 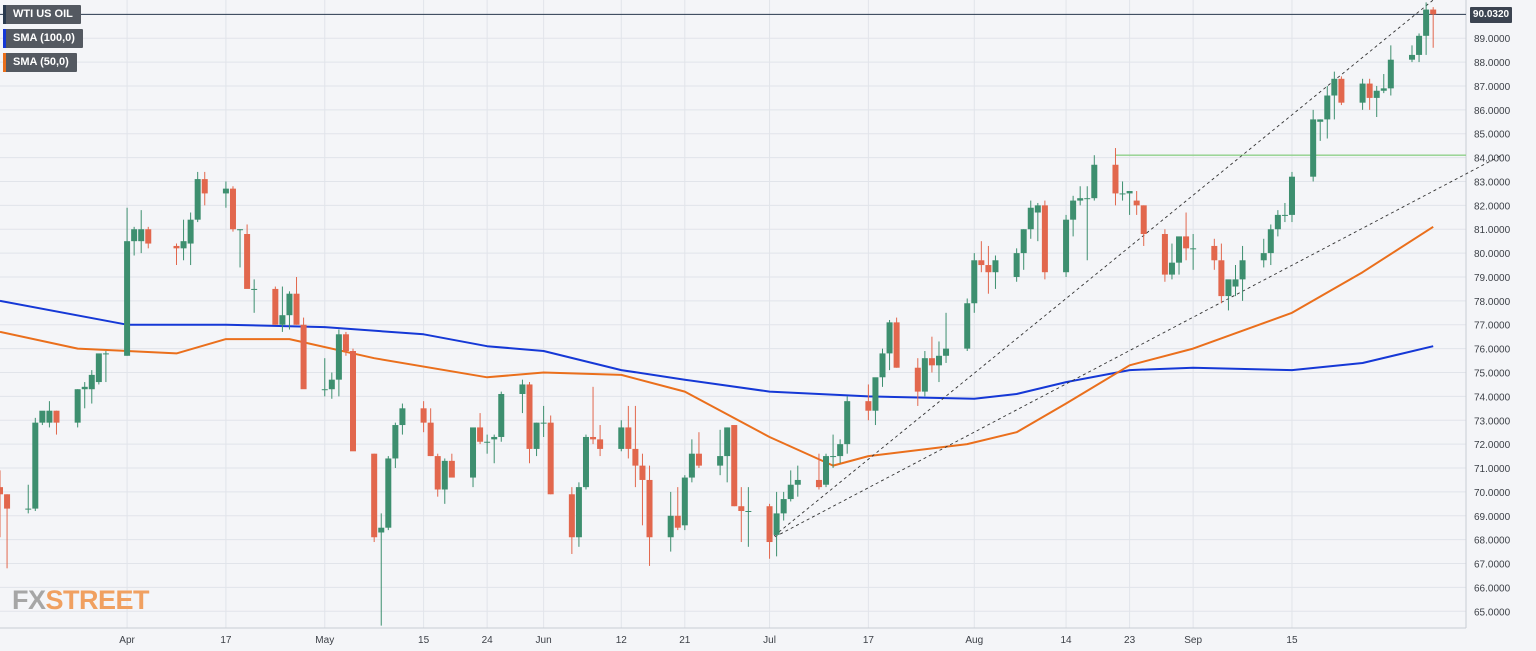 I want to click on y-tick-label: 82.0000, so click(x=1492, y=206).